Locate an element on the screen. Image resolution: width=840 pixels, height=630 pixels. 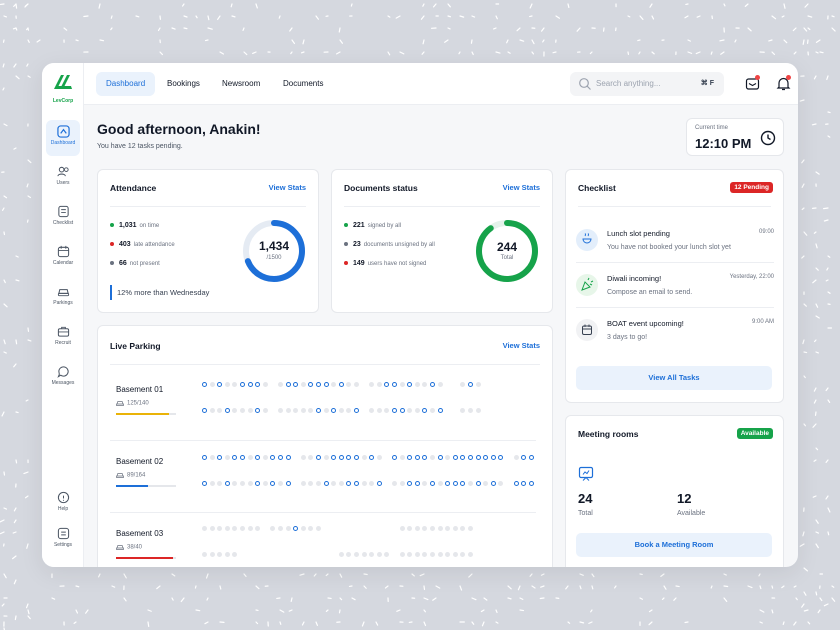
basement-count: 38/40 is located at coordinates (129, 547).